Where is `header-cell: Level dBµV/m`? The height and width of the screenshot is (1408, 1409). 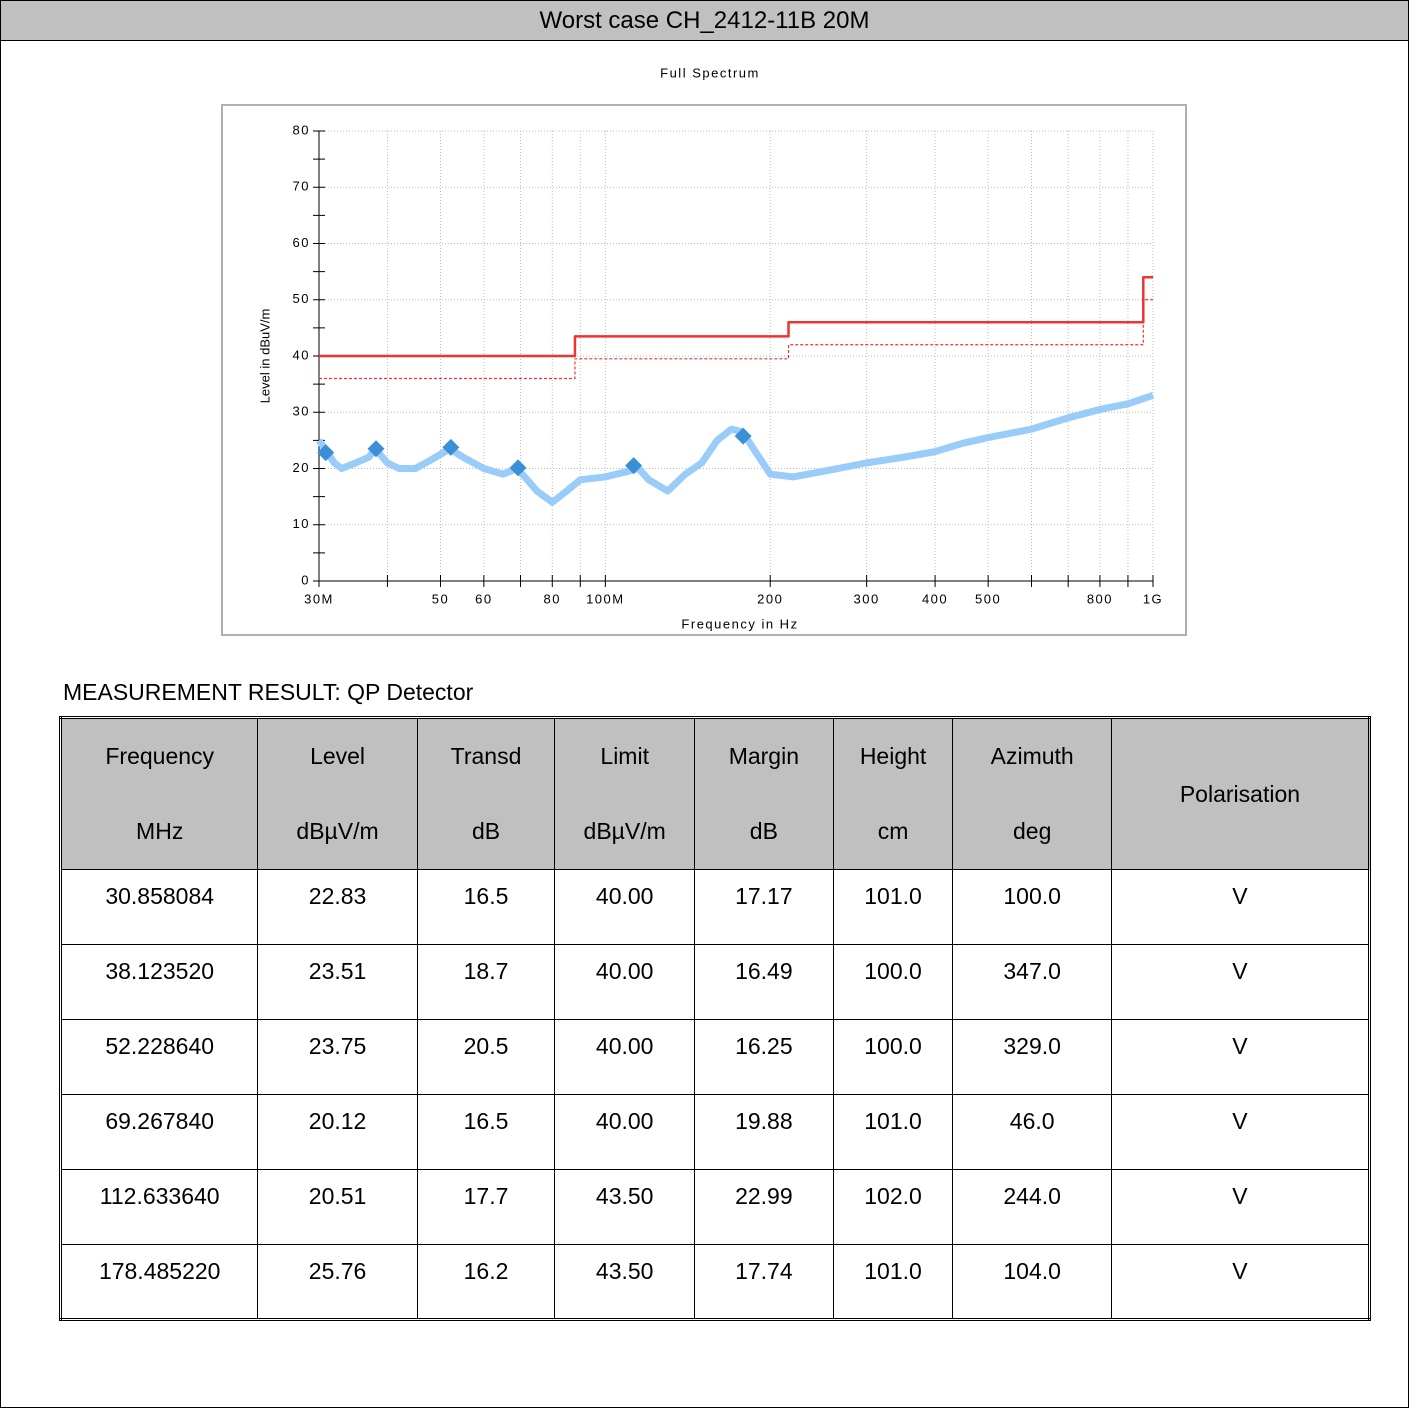 header-cell: Level dBµV/m is located at coordinates (337, 793).